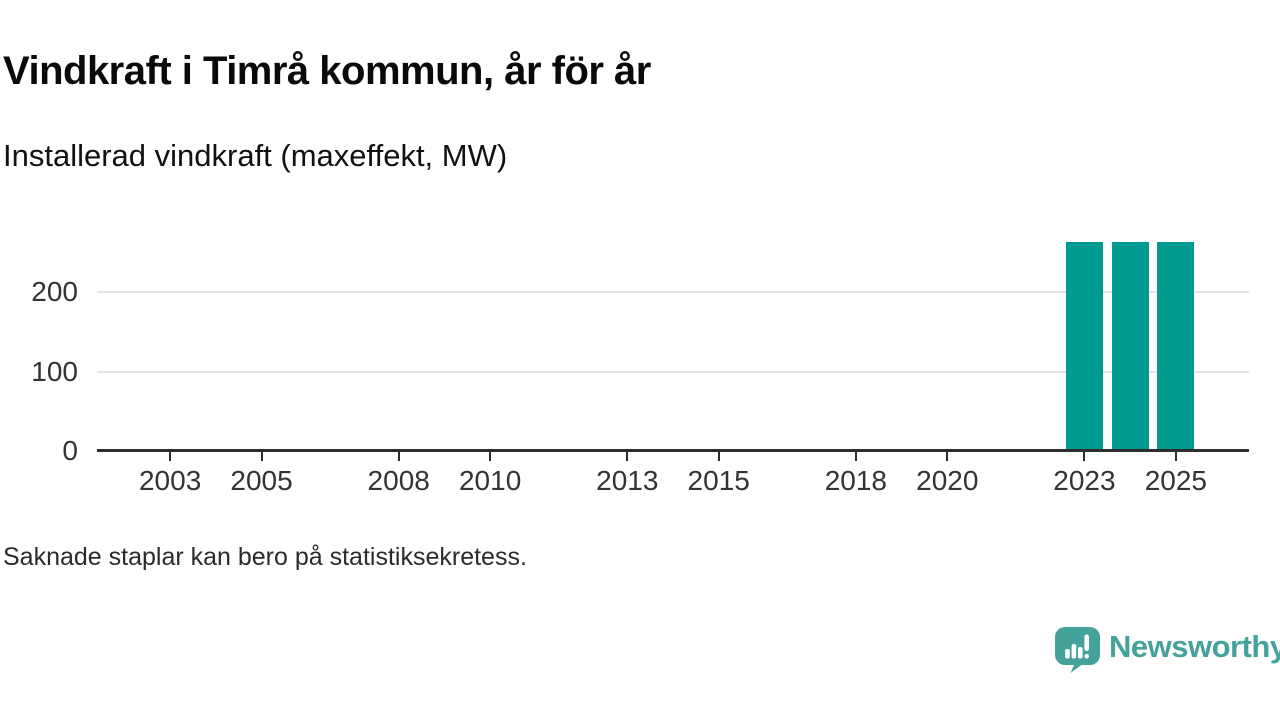 The height and width of the screenshot is (720, 1280). Describe the element at coordinates (1084, 480) in the screenshot. I see `x-axis-tick-label: 2023` at that location.